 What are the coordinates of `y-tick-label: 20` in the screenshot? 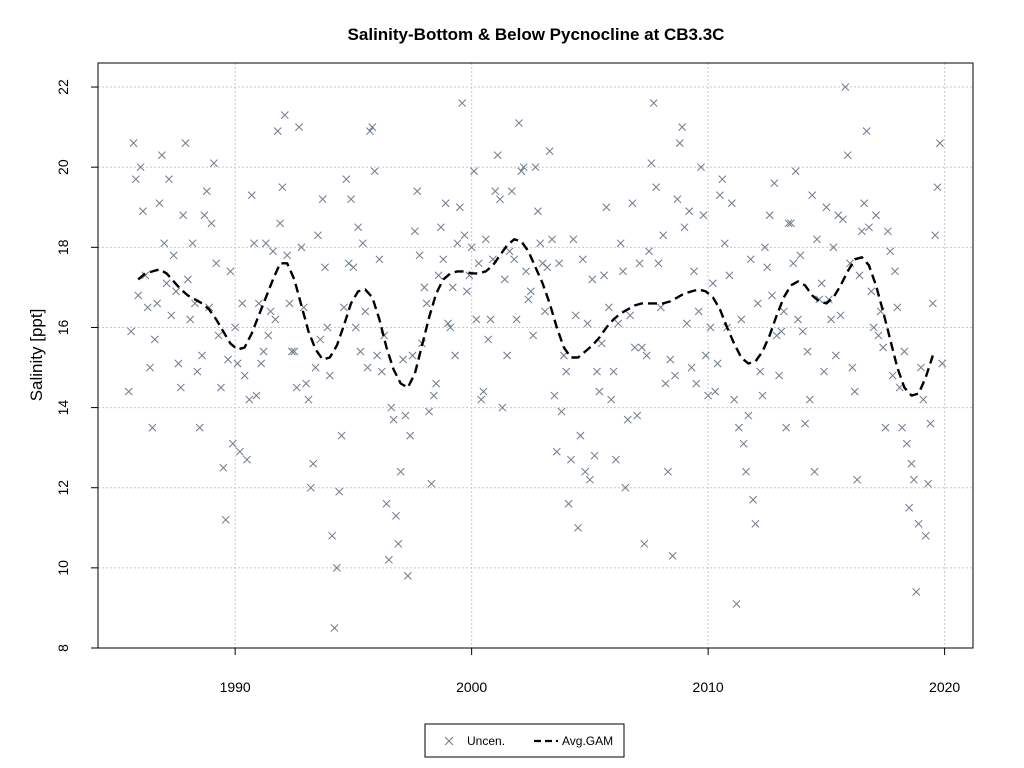 It's located at (63, 167).